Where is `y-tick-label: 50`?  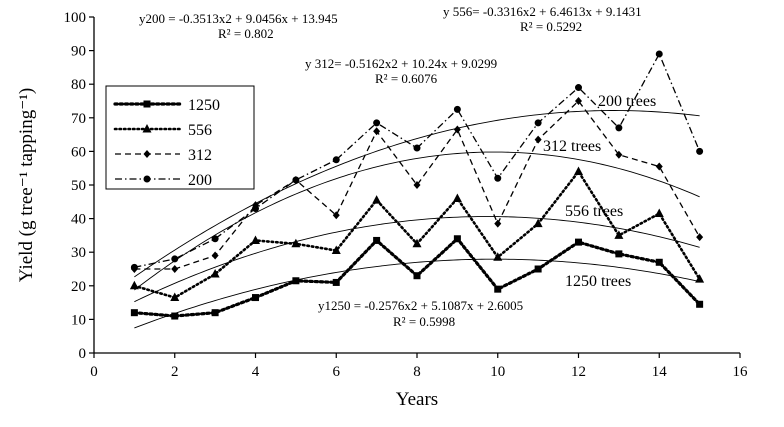
y-tick-label: 50 is located at coordinates (78, 186).